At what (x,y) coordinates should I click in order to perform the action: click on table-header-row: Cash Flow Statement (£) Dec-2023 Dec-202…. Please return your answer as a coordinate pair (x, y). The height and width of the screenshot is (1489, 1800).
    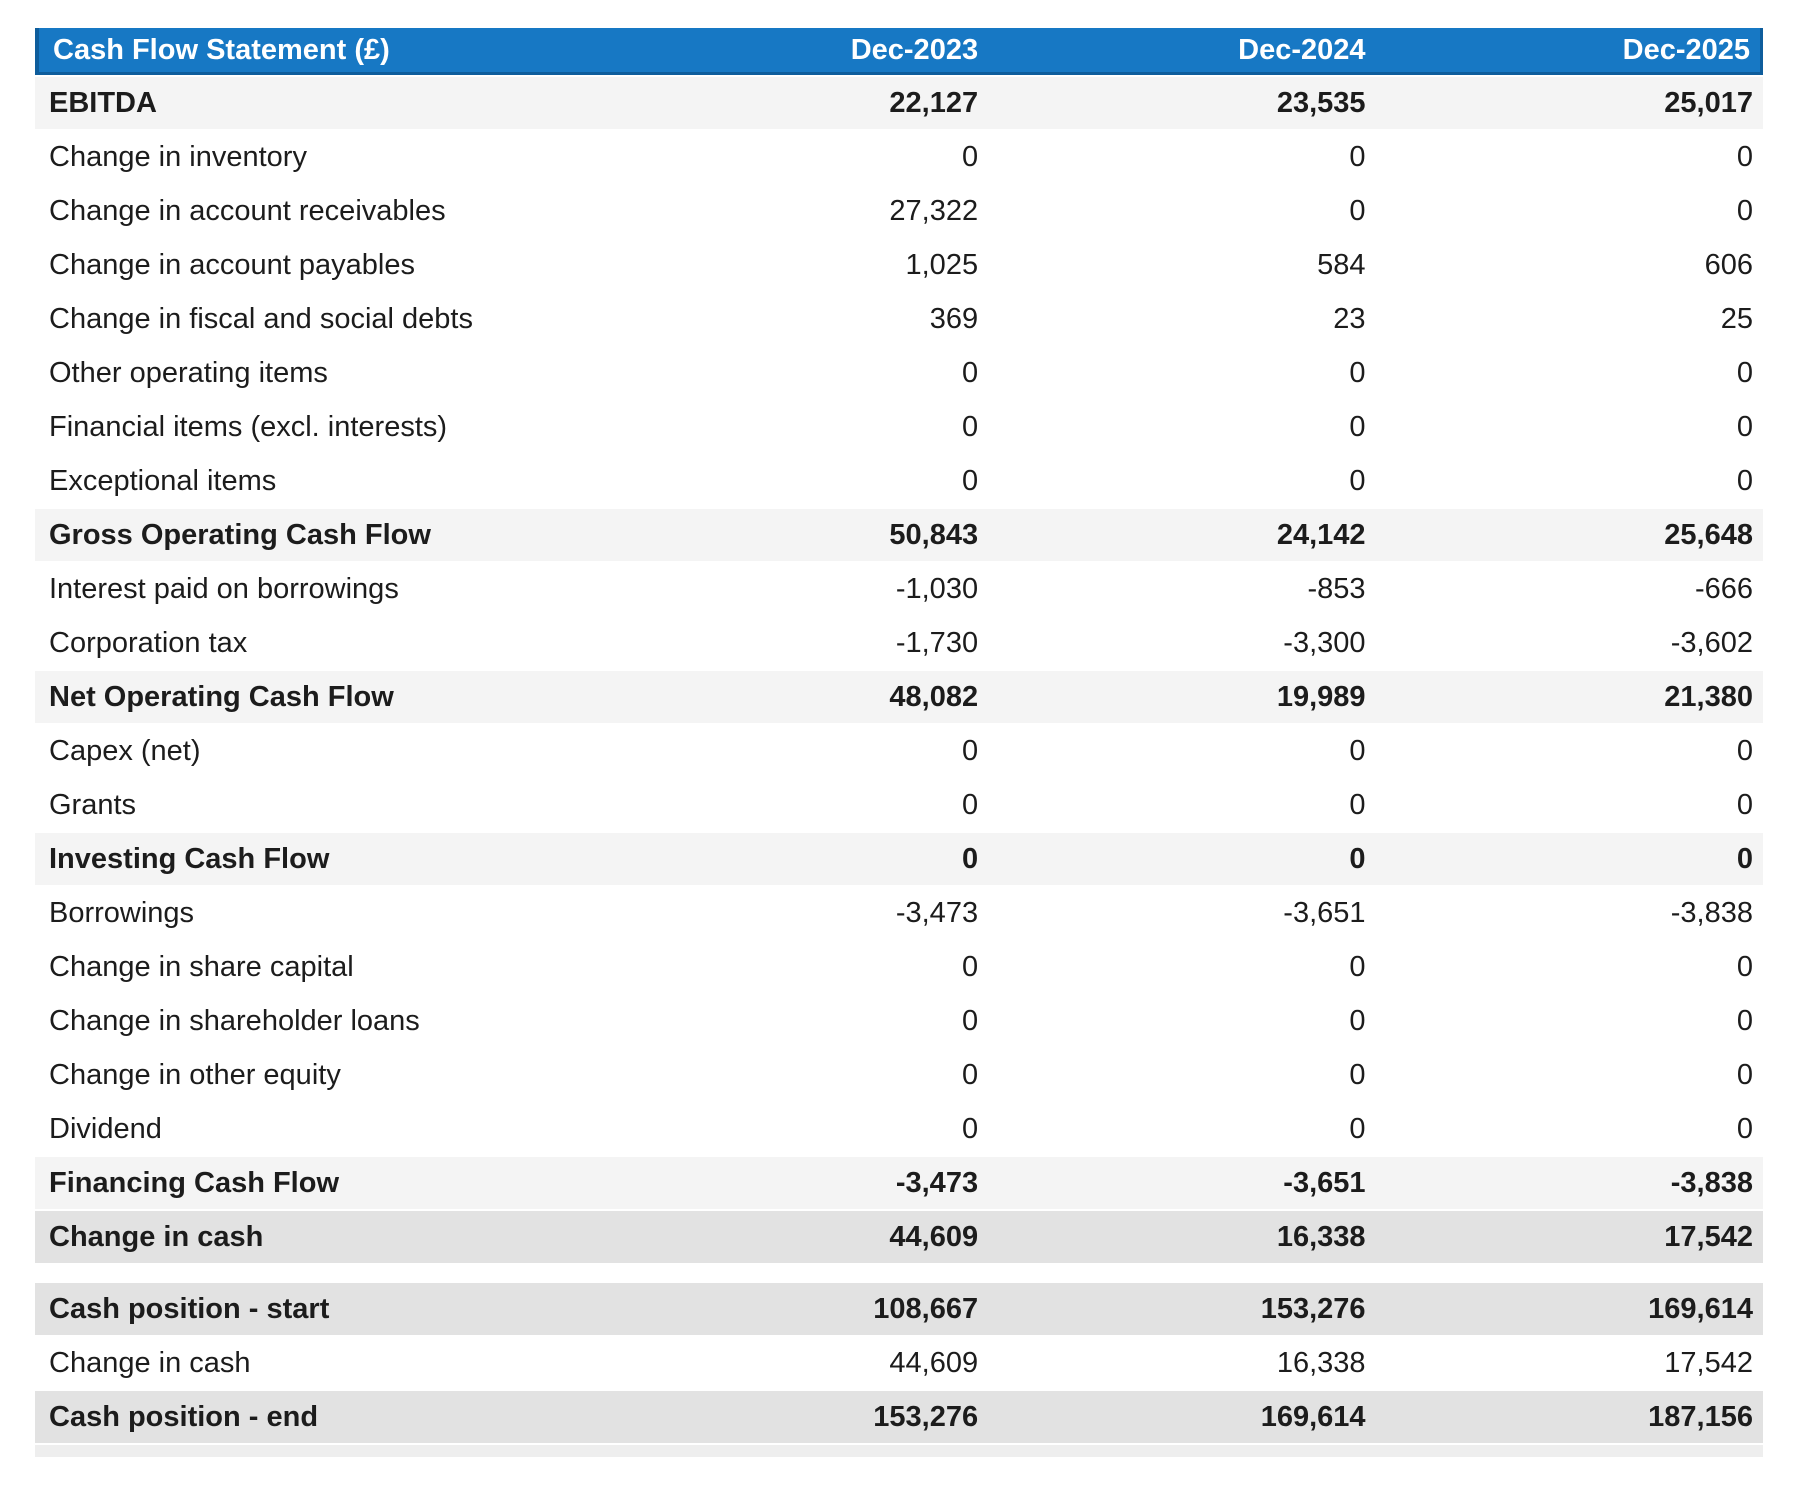
    Looking at the image, I should click on (899, 51).